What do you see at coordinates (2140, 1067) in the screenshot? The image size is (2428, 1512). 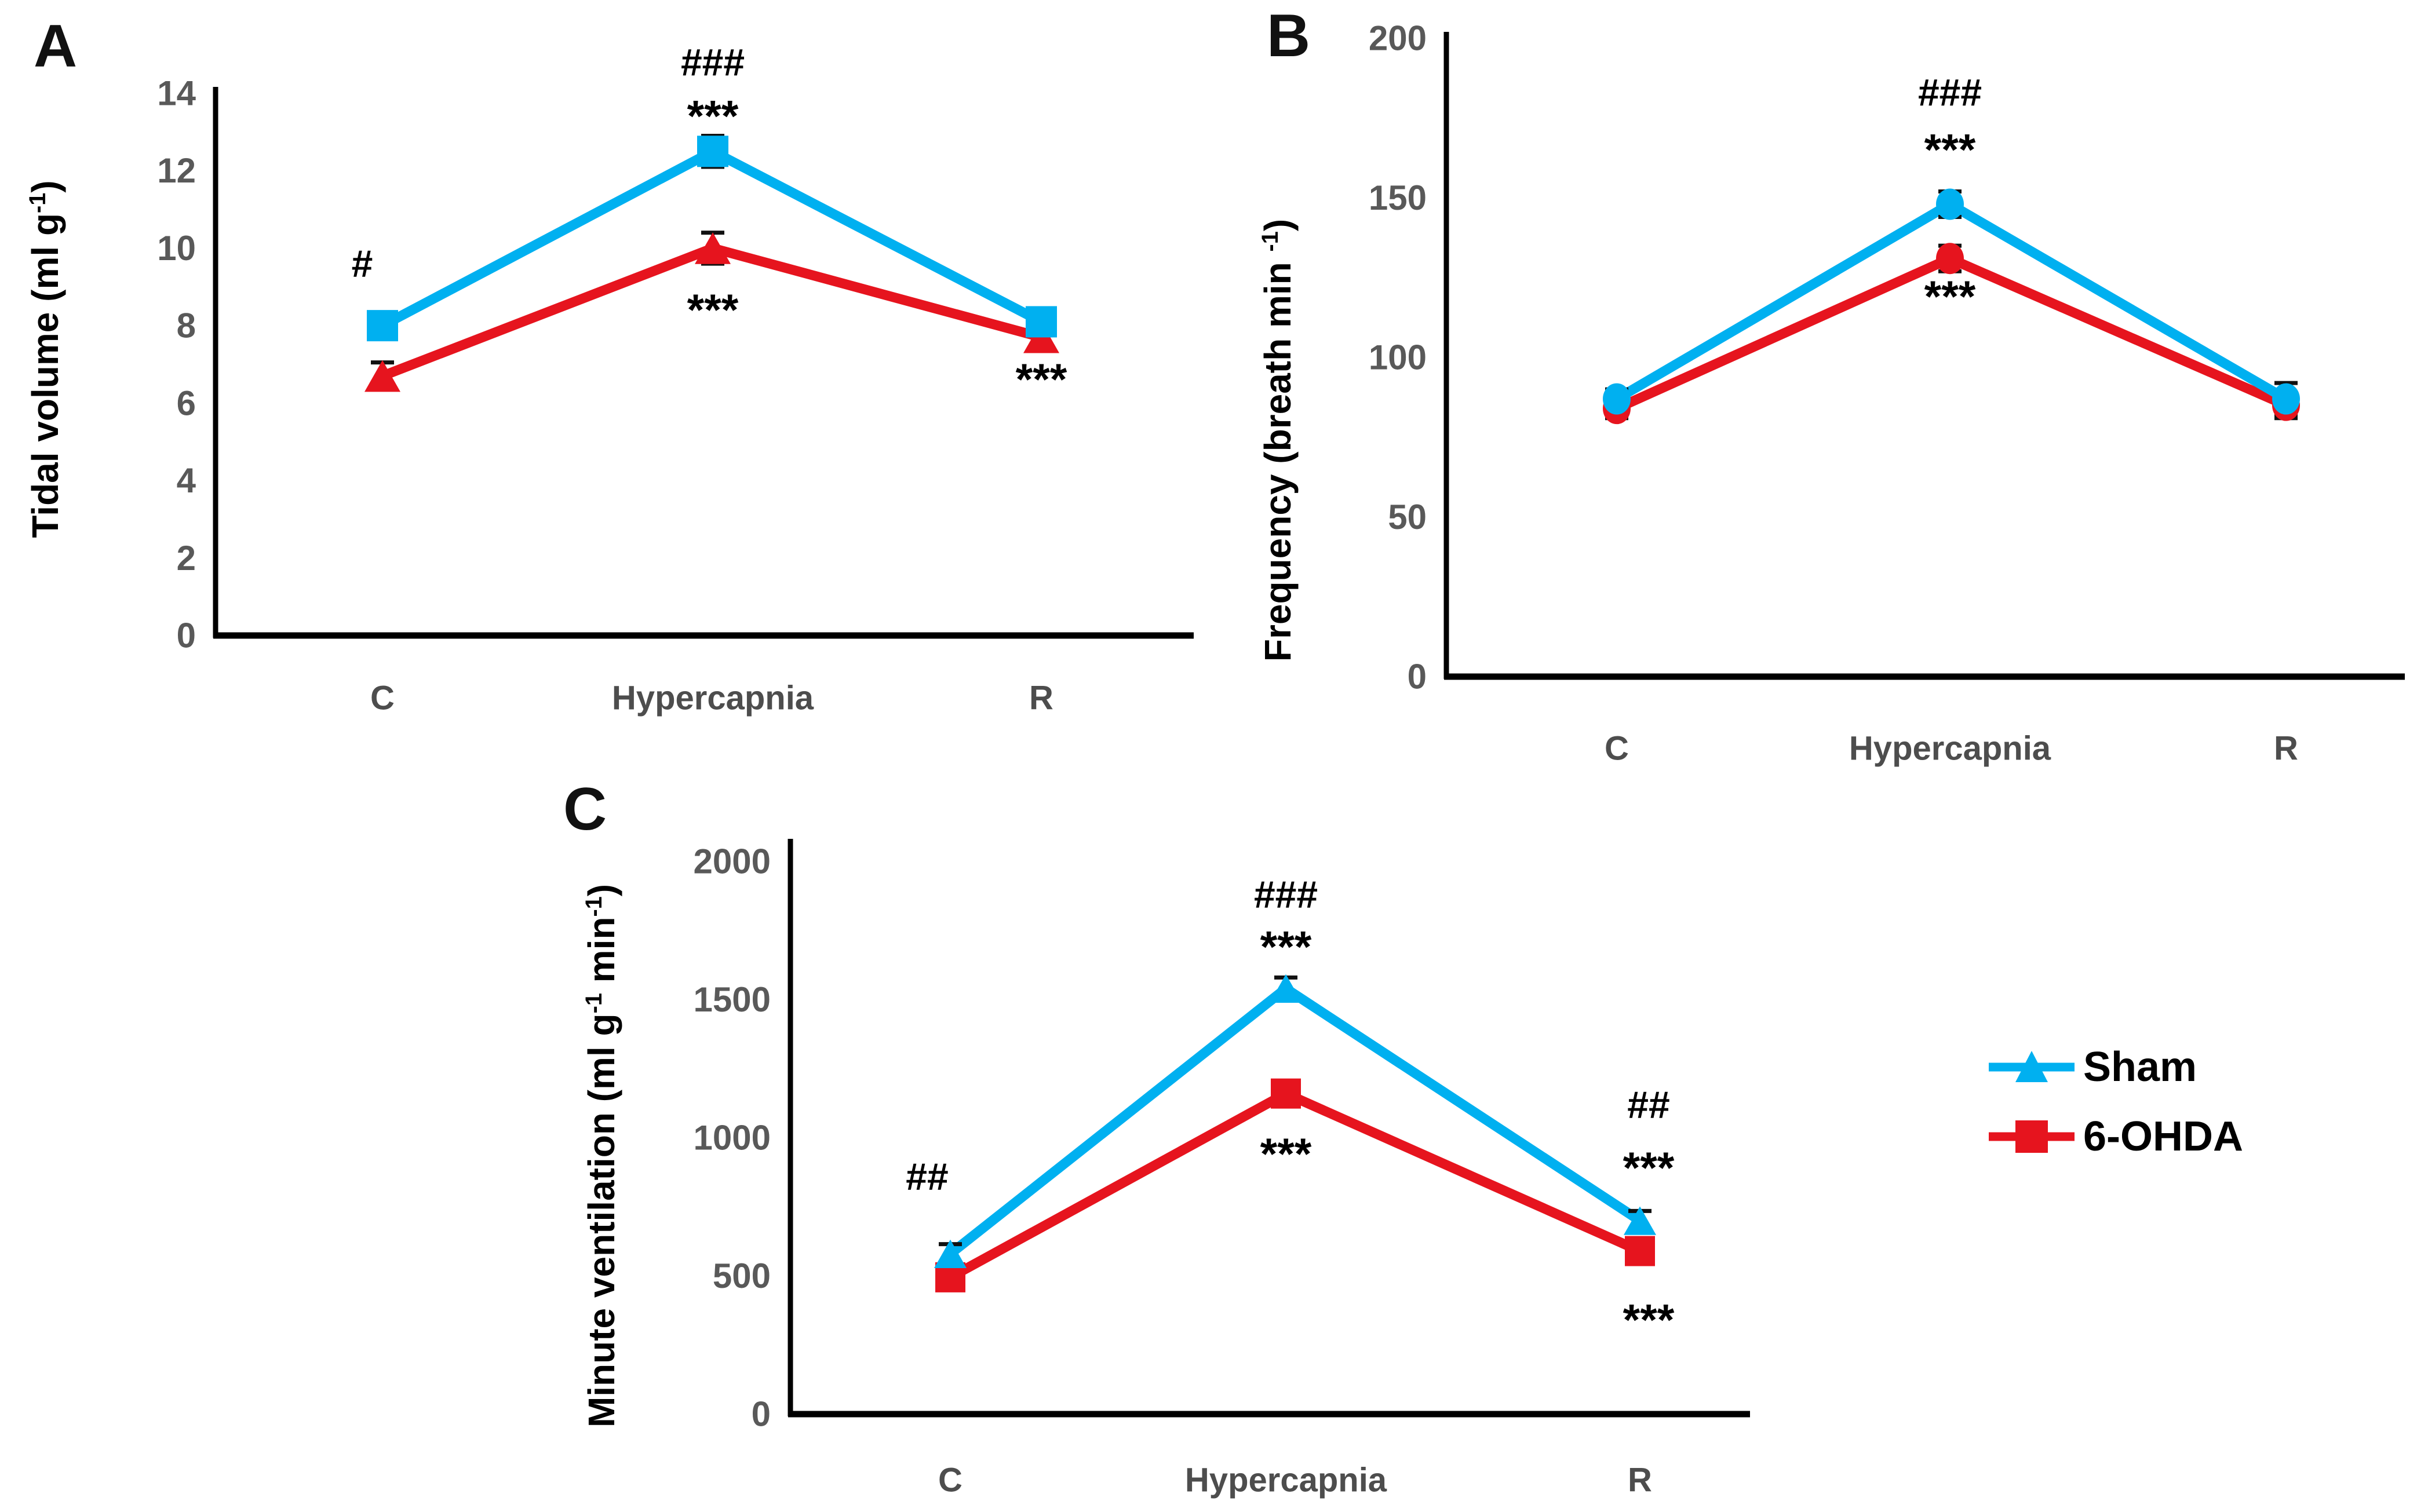 I see `legend-label-sham: Sham` at bounding box center [2140, 1067].